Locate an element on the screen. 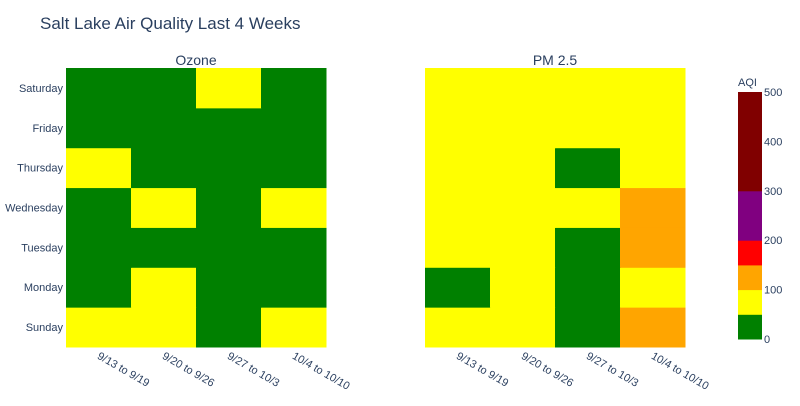 Image resolution: width=800 pixels, height=406 pixels. y-tick-label: Wednesday is located at coordinates (34, 209).